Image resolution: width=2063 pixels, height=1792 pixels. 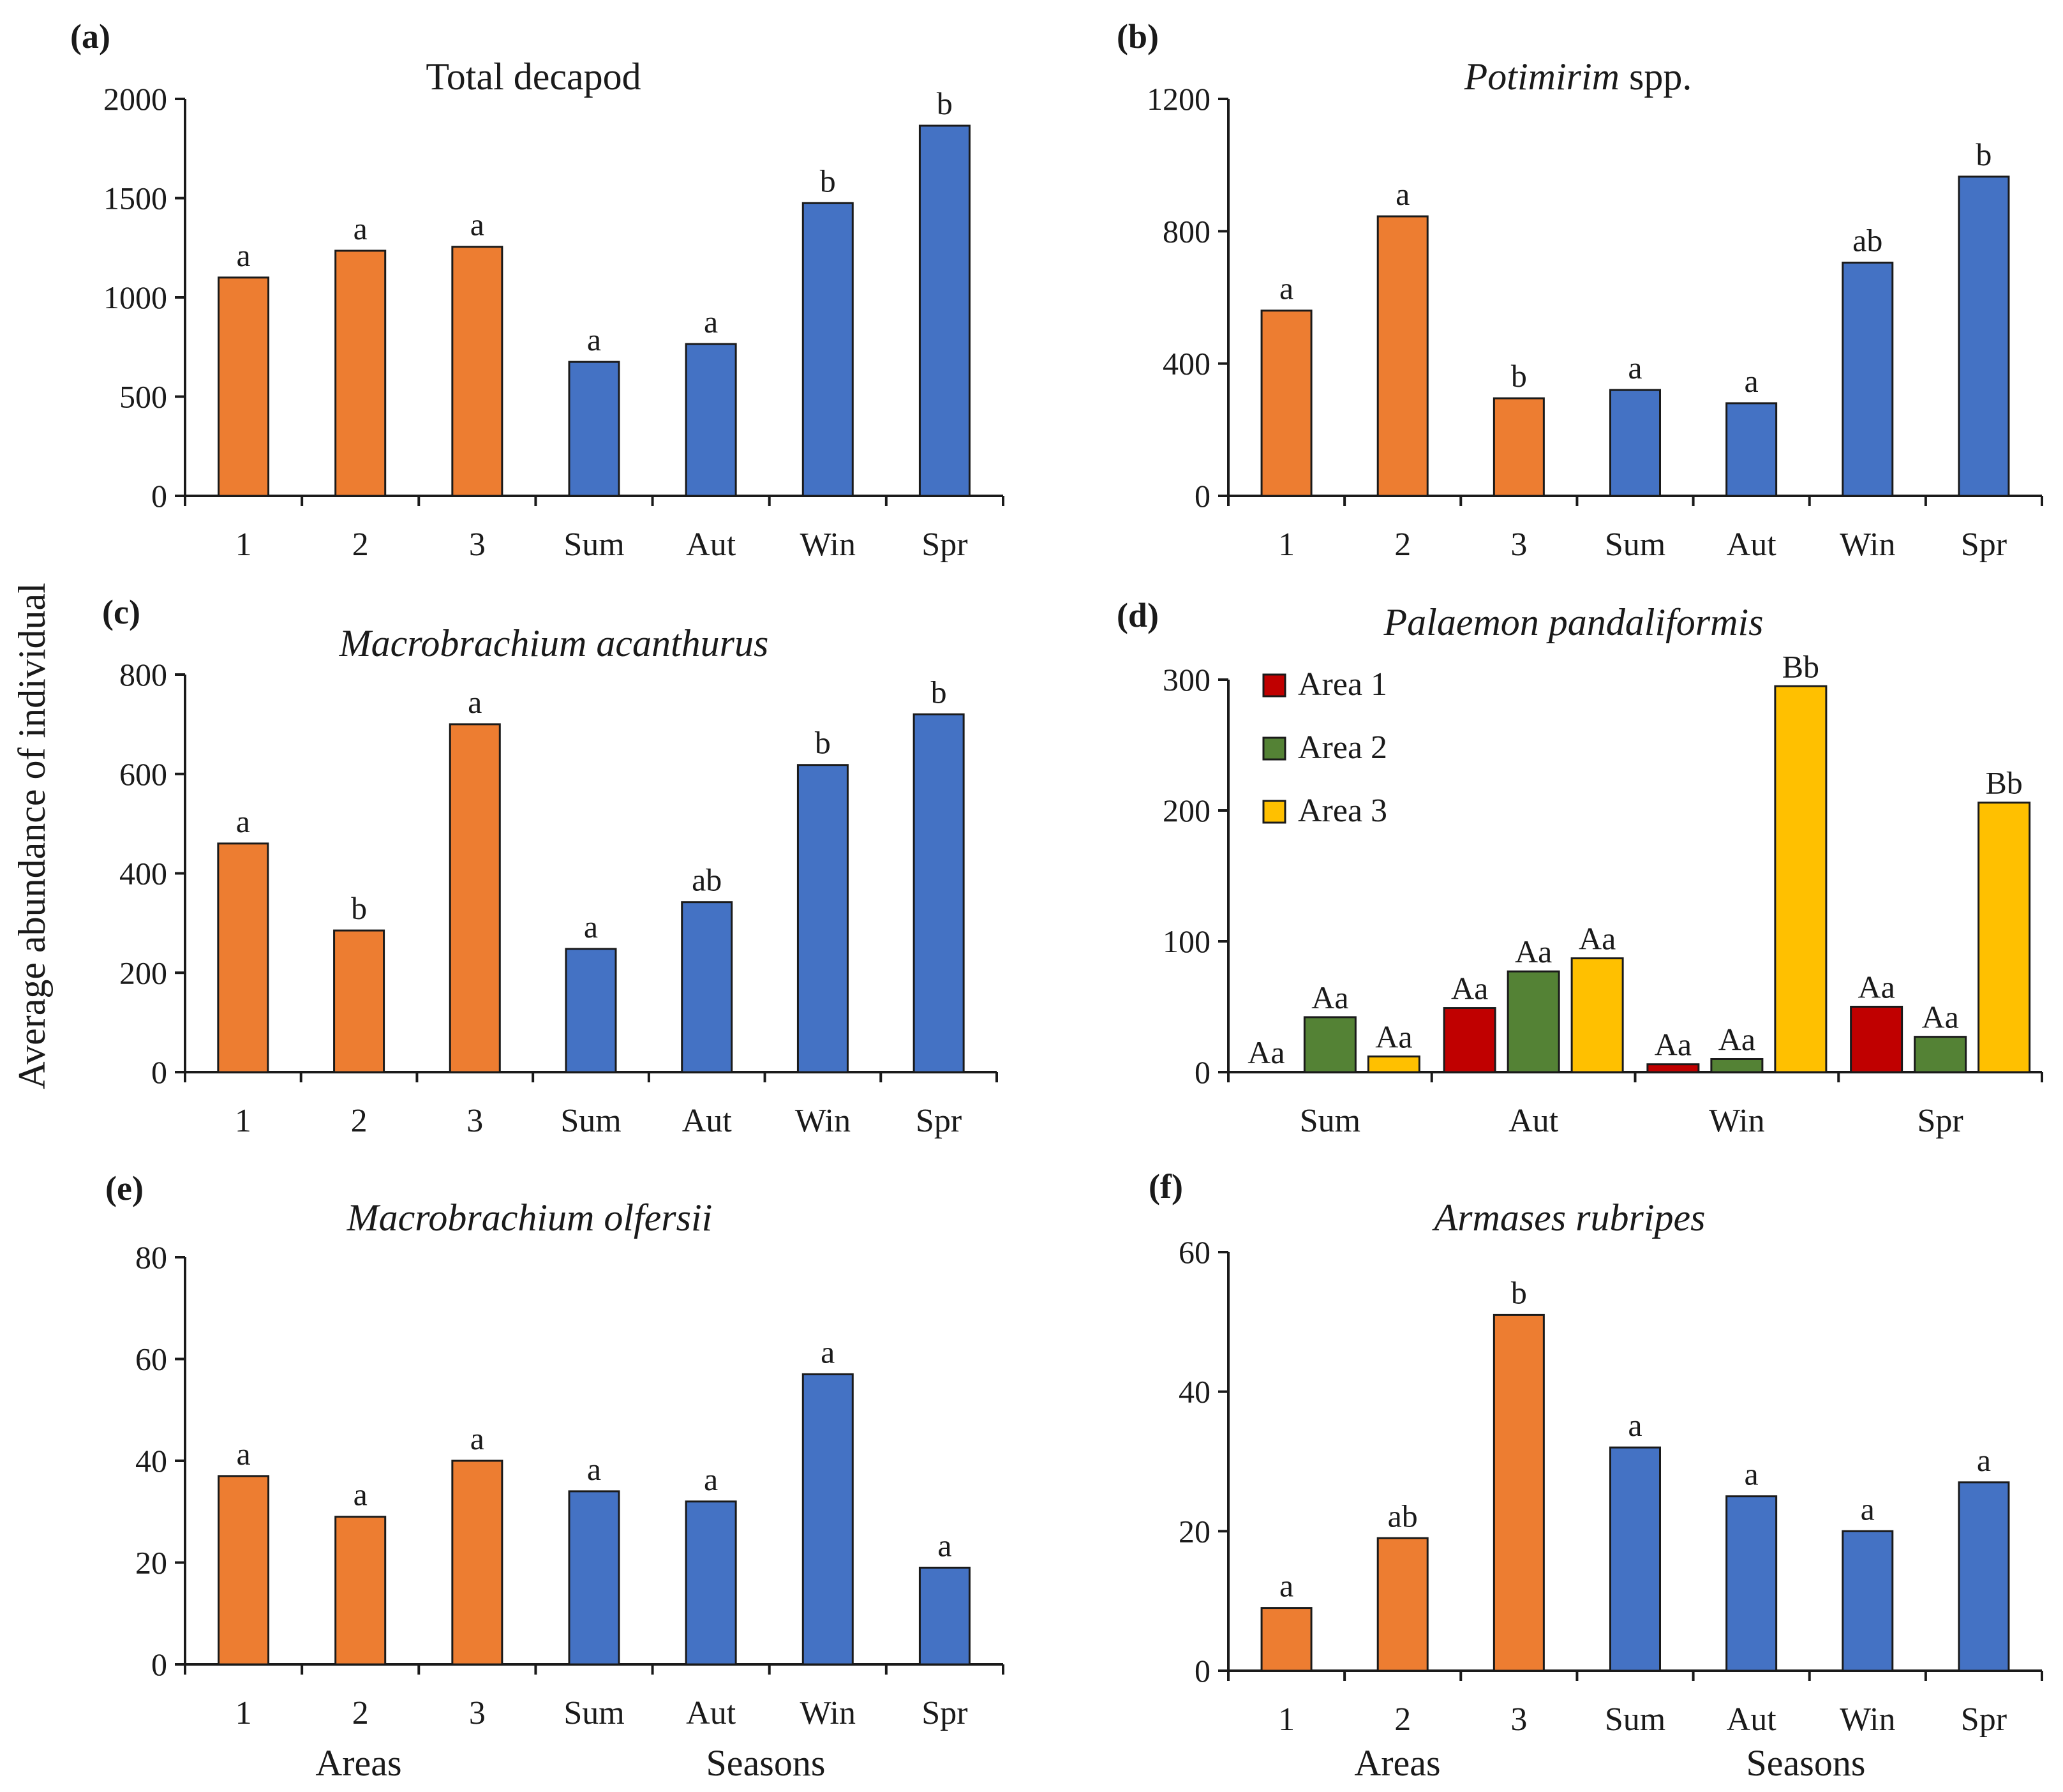 What do you see at coordinates (358, 1763) in the screenshot?
I see `group-label-areas-left: Areas` at bounding box center [358, 1763].